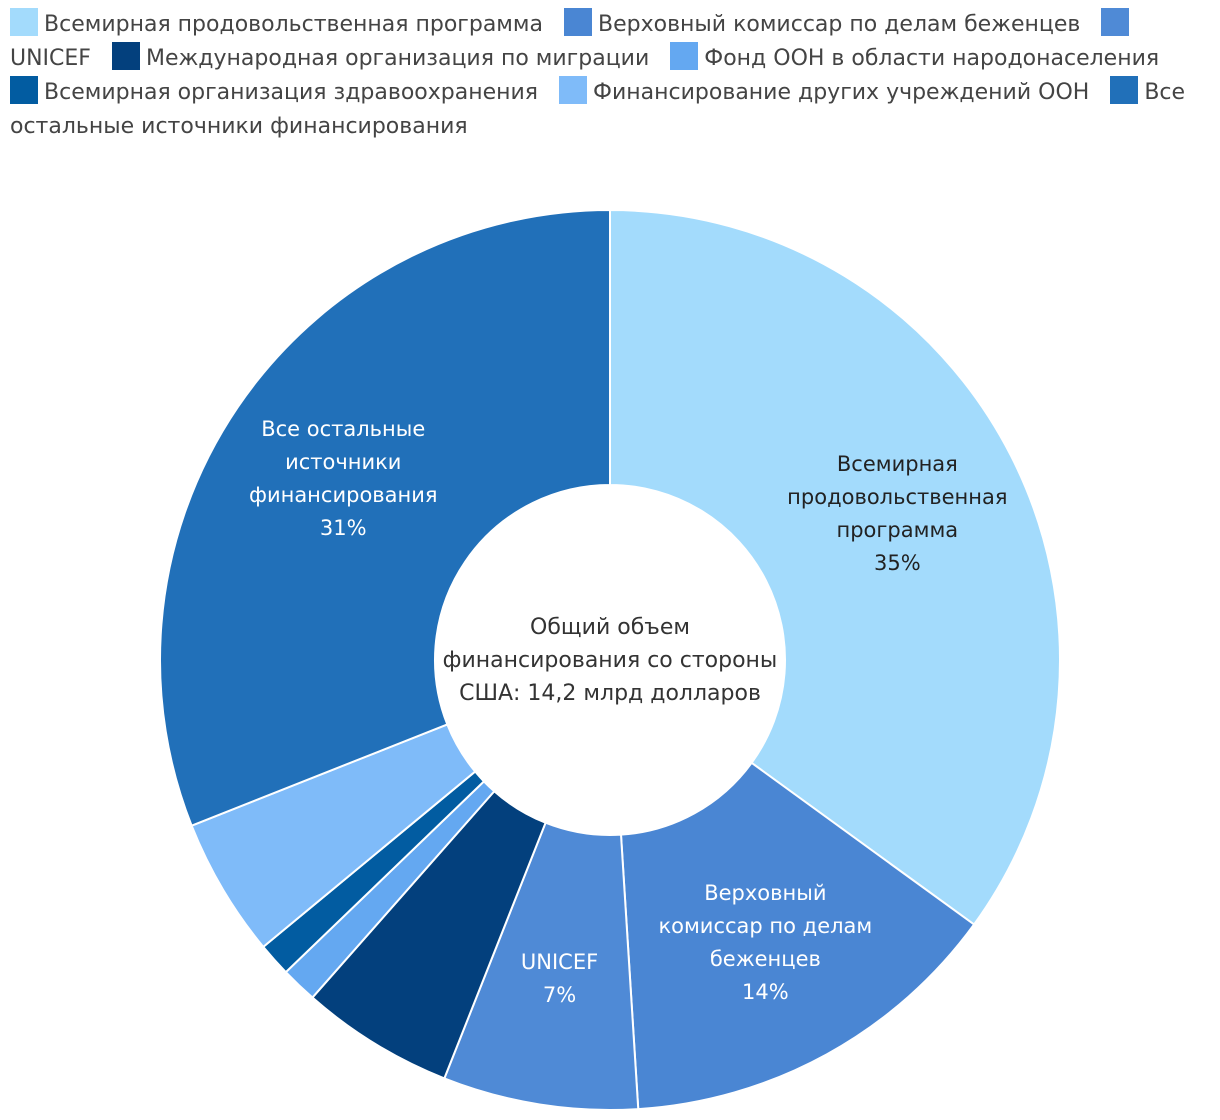 The height and width of the screenshot is (1120, 1220). I want to click on center-label-line: США: 14,2 млрд долларов, so click(610, 693).